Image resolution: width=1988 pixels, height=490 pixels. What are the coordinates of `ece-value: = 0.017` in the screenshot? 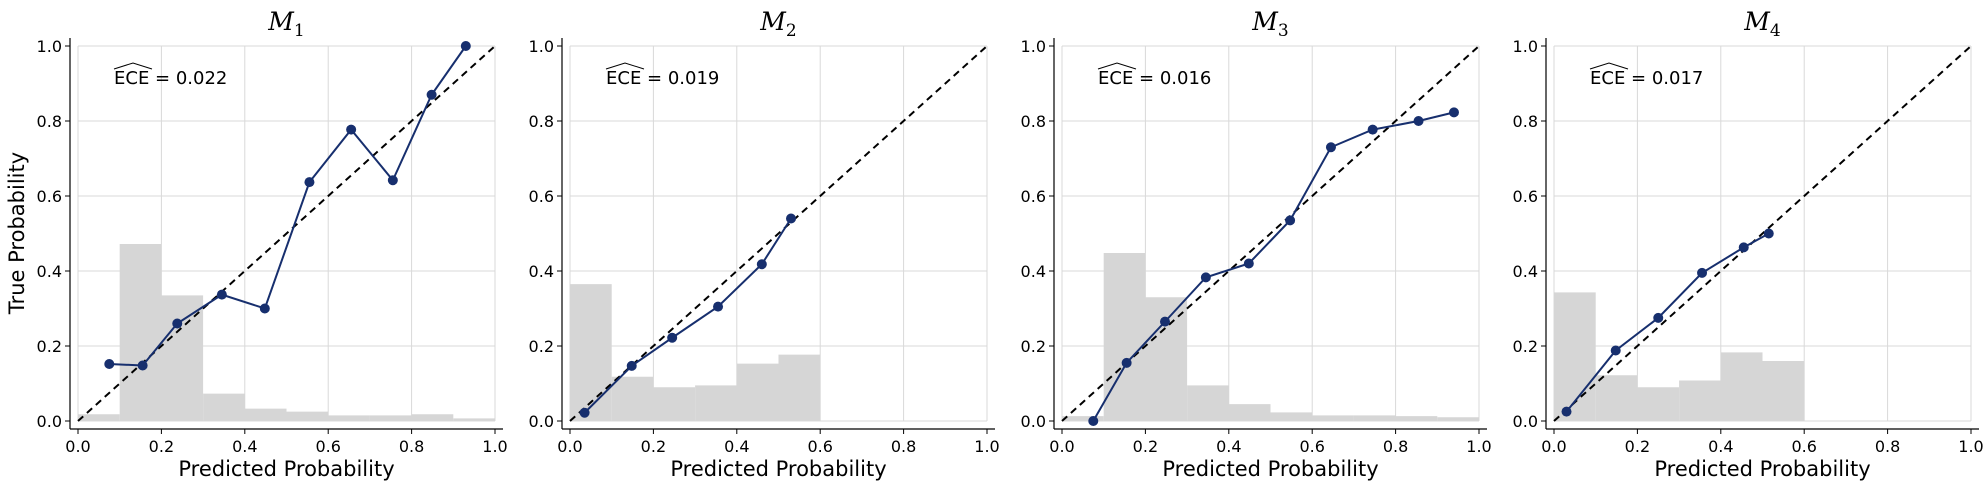 It's located at (1664, 78).